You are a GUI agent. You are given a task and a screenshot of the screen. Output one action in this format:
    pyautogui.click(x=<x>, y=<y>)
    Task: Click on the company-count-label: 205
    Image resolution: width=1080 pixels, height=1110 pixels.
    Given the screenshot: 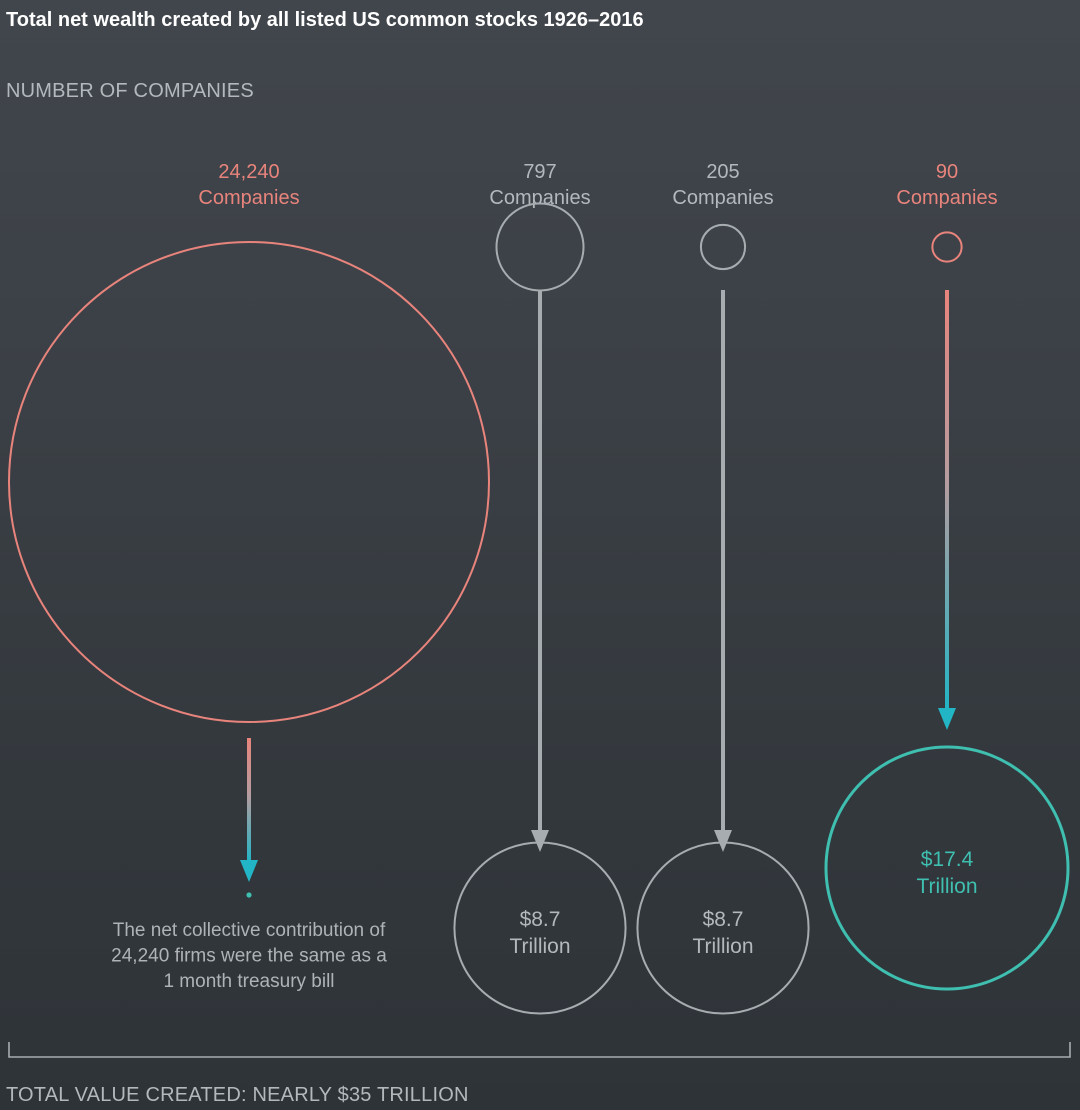 What is the action you would take?
    pyautogui.click(x=722, y=172)
    